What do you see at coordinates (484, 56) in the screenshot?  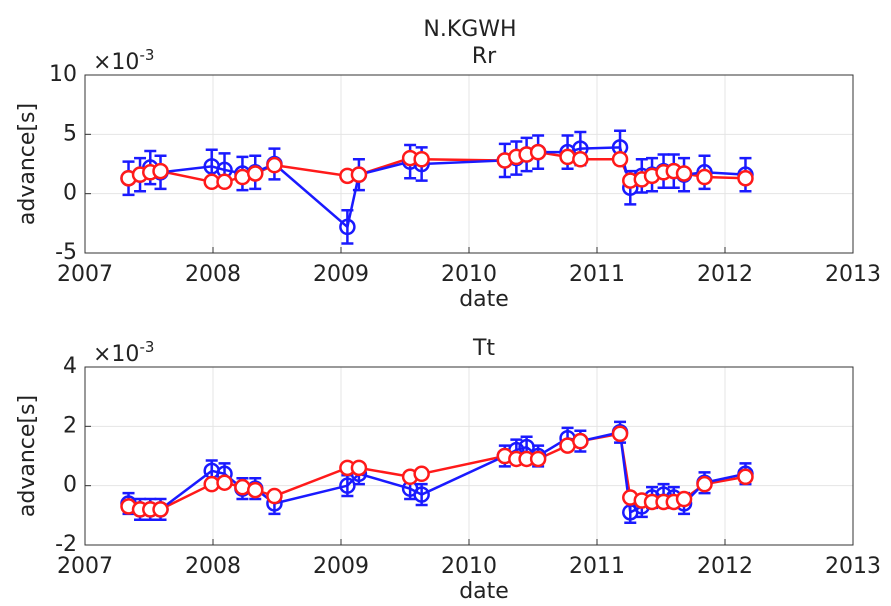 I see `axis-title: Rr` at bounding box center [484, 56].